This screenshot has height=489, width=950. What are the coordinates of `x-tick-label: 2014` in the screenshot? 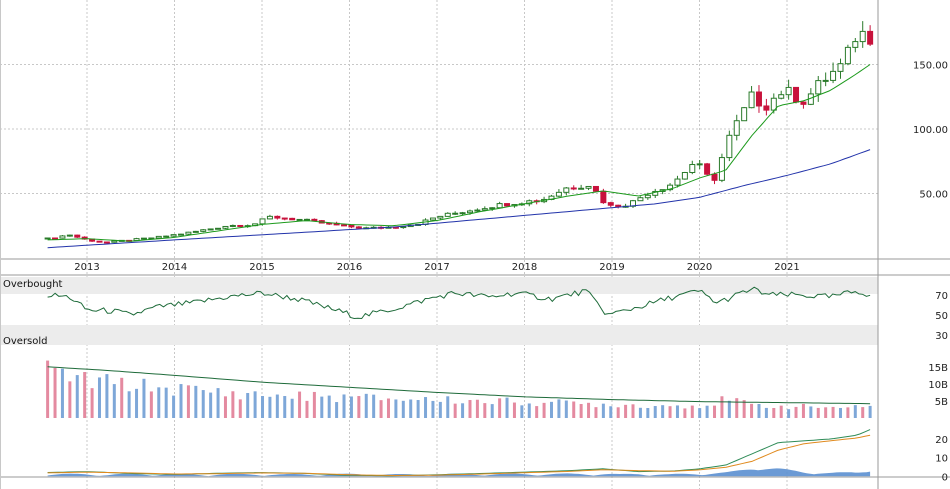 It's located at (174, 267).